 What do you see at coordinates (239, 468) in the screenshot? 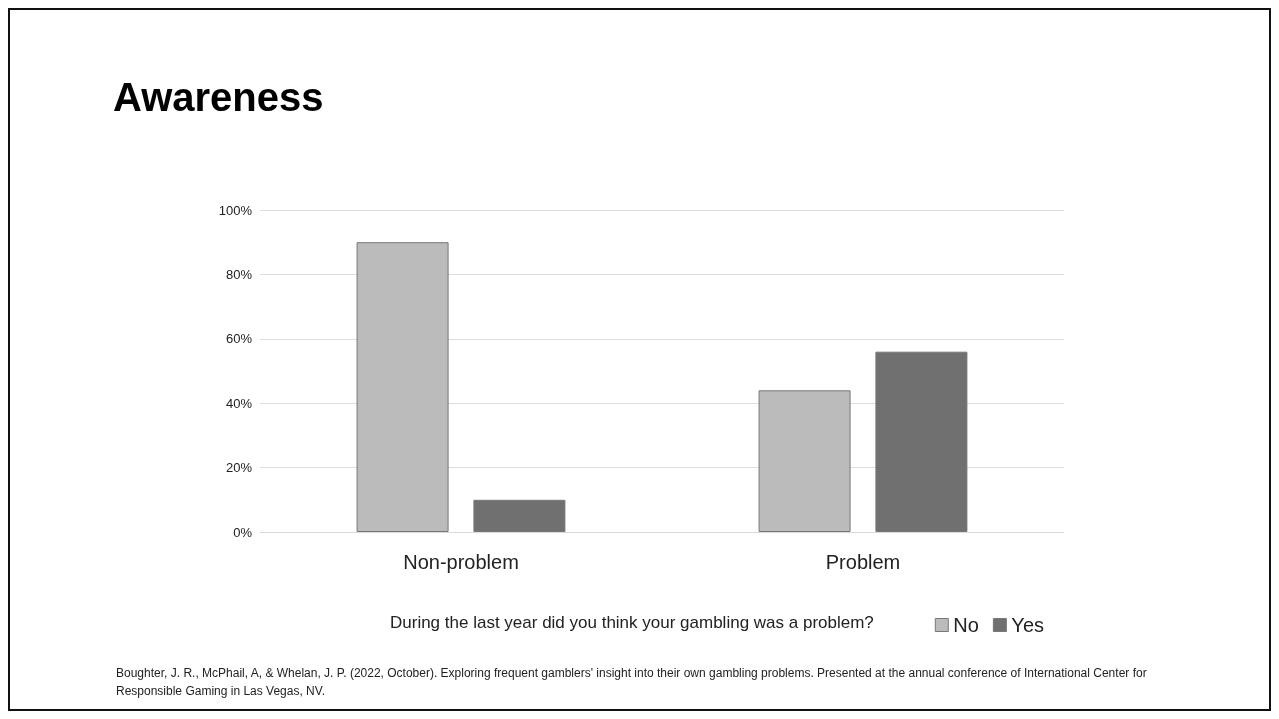
I see `y-tick-label: 20%` at bounding box center [239, 468].